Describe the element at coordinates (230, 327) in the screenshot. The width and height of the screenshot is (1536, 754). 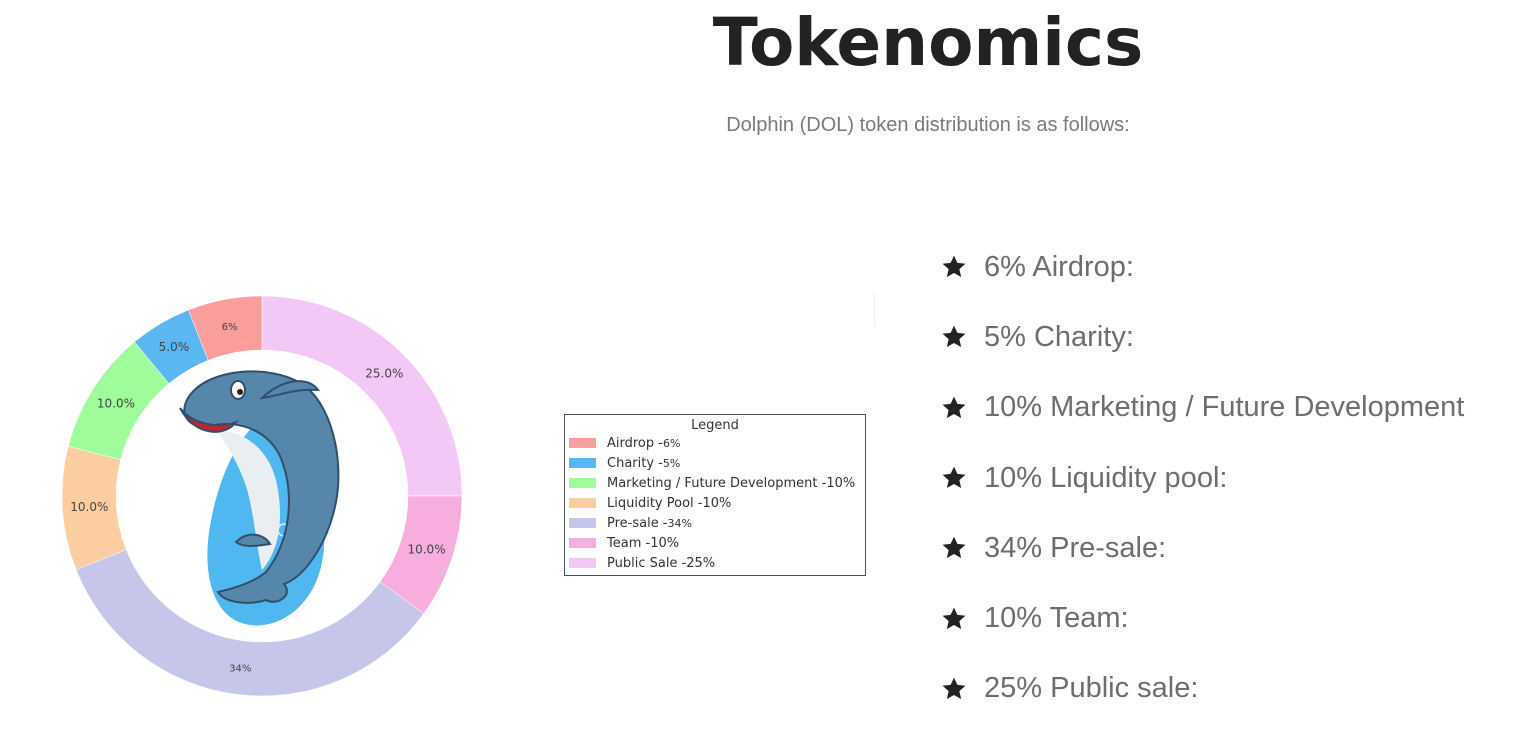
I see `slice-label: 6%` at that location.